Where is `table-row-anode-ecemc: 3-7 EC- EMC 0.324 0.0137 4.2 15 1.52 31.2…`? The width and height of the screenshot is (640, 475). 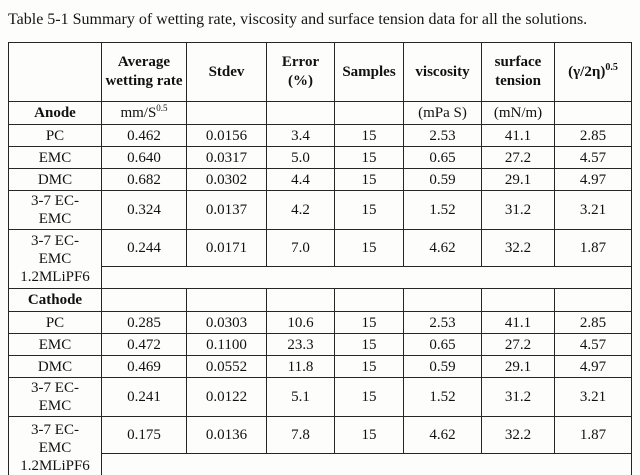
table-row-anode-ecemc: 3-7 EC- EMC 0.324 0.0137 4.2 15 1.52 31.2… is located at coordinates (320, 210).